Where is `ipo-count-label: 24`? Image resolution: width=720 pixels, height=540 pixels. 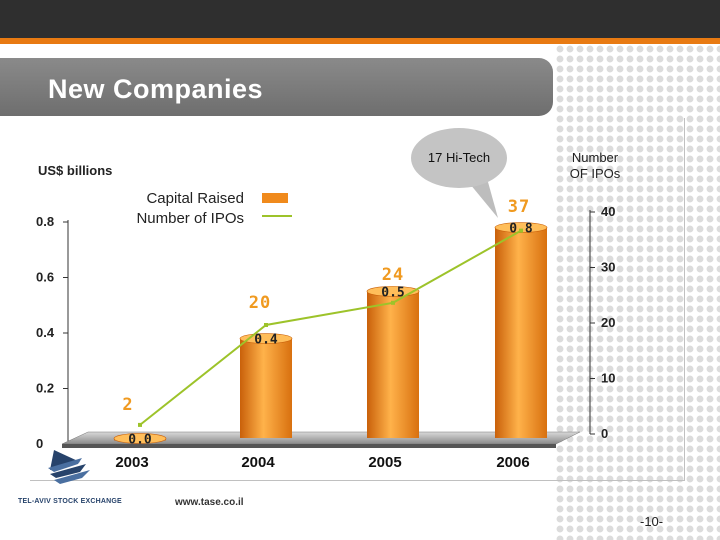 ipo-count-label: 24 is located at coordinates (393, 275).